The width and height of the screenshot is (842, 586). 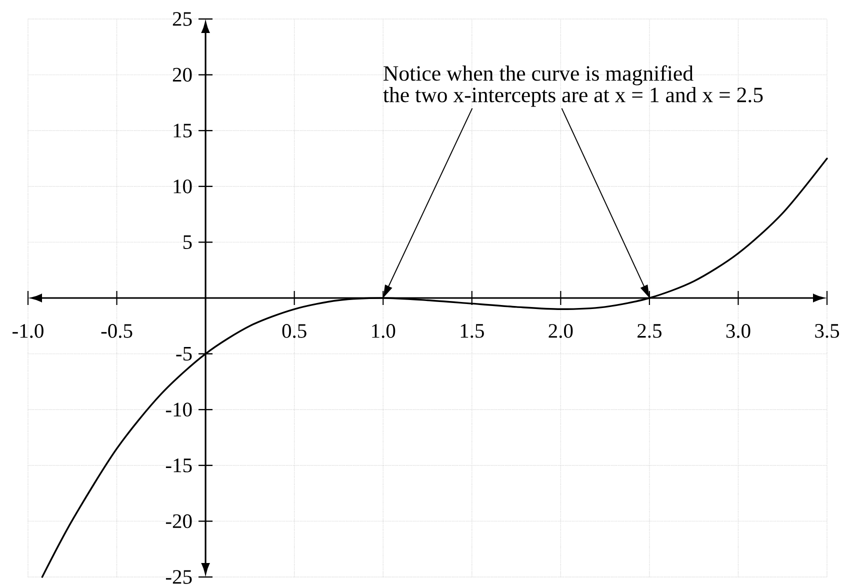 What do you see at coordinates (738, 331) in the screenshot?
I see `x-tick-label: 3.0` at bounding box center [738, 331].